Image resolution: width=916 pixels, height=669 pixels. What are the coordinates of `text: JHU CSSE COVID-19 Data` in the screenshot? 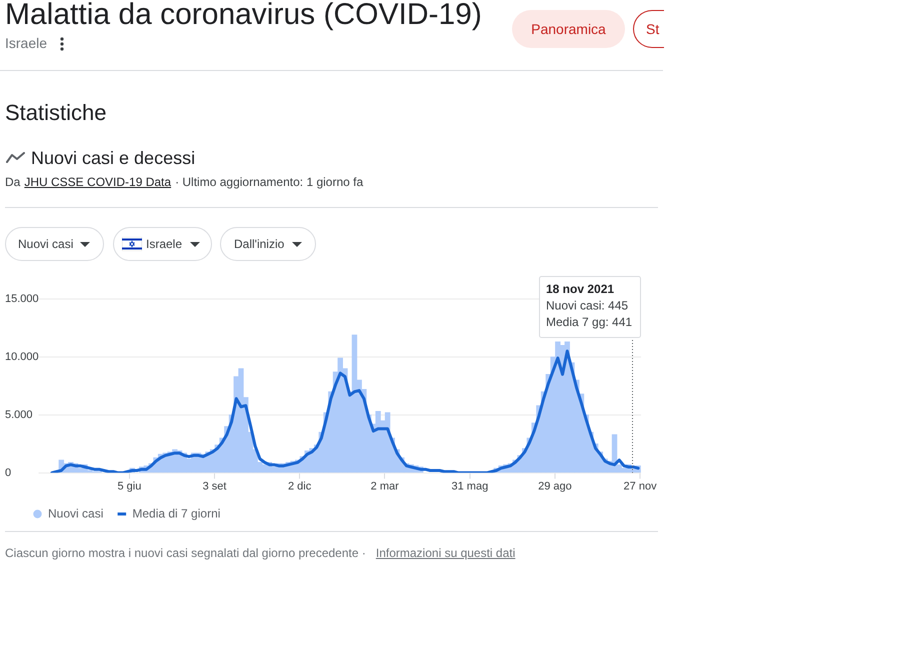 It's located at (98, 182).